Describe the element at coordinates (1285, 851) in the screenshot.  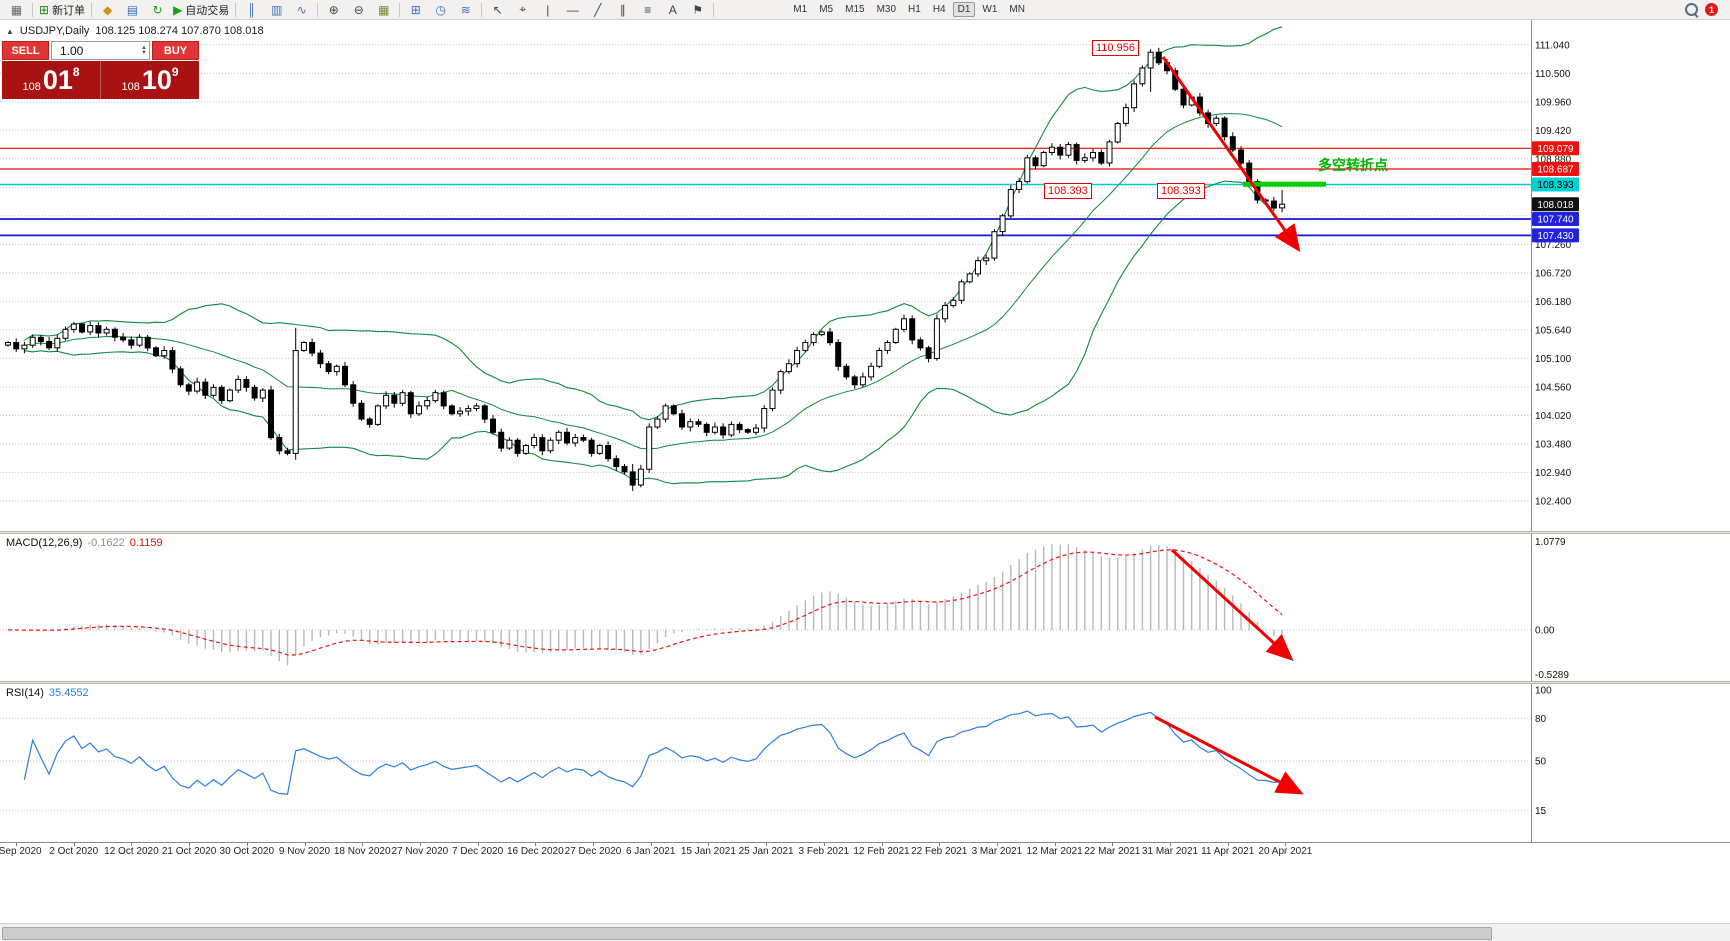
I see `date-label: 20 Apr 2021` at that location.